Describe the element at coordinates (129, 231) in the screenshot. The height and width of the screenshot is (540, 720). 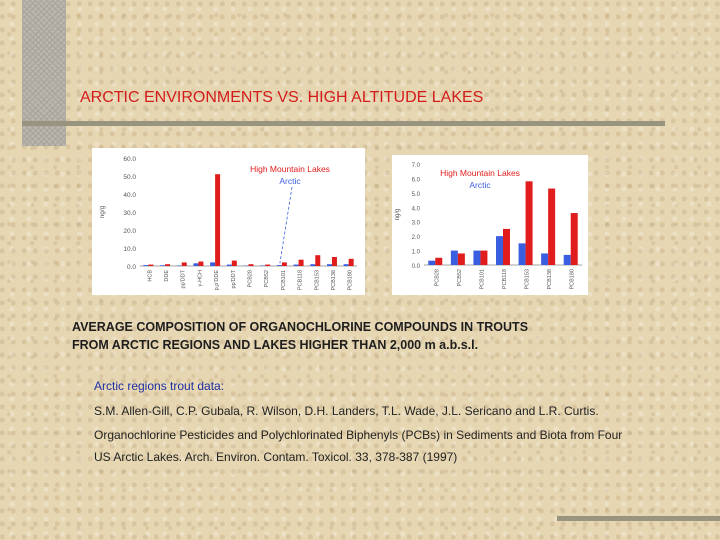
I see `y-tick-label: 20.0` at that location.